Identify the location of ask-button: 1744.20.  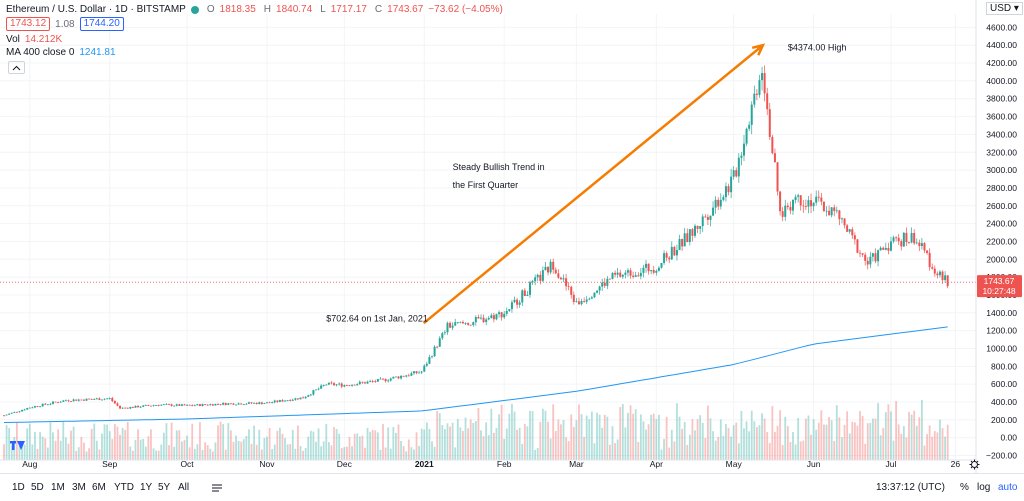
(101, 24).